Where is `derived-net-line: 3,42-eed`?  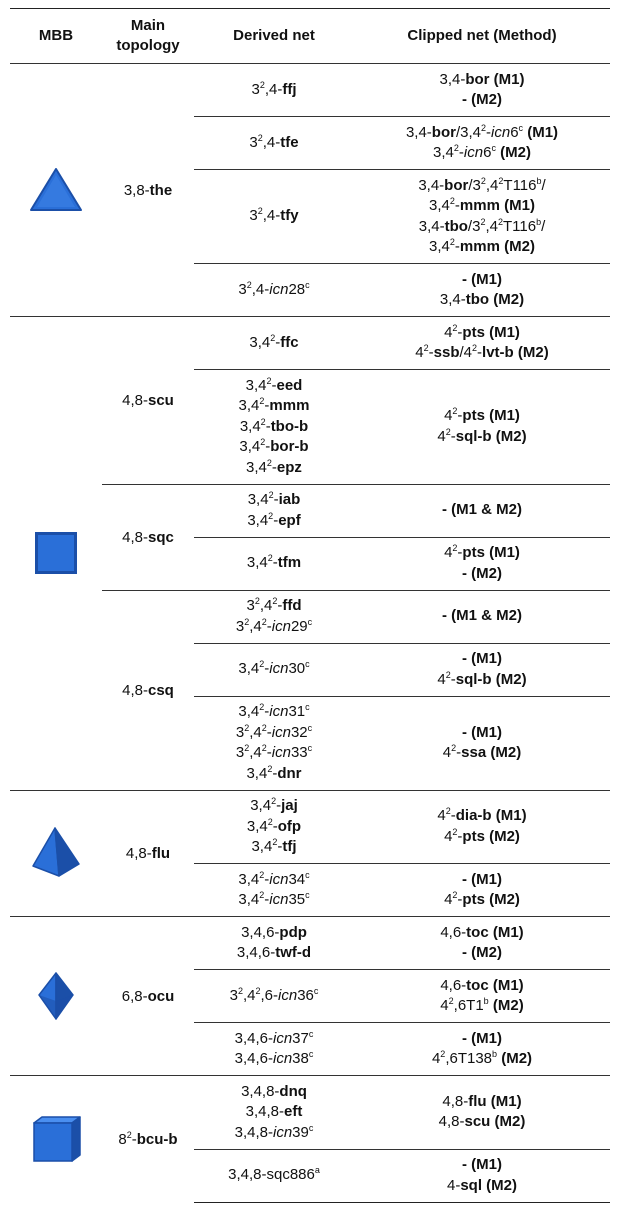
derived-net-line: 3,42-eed is located at coordinates (274, 386).